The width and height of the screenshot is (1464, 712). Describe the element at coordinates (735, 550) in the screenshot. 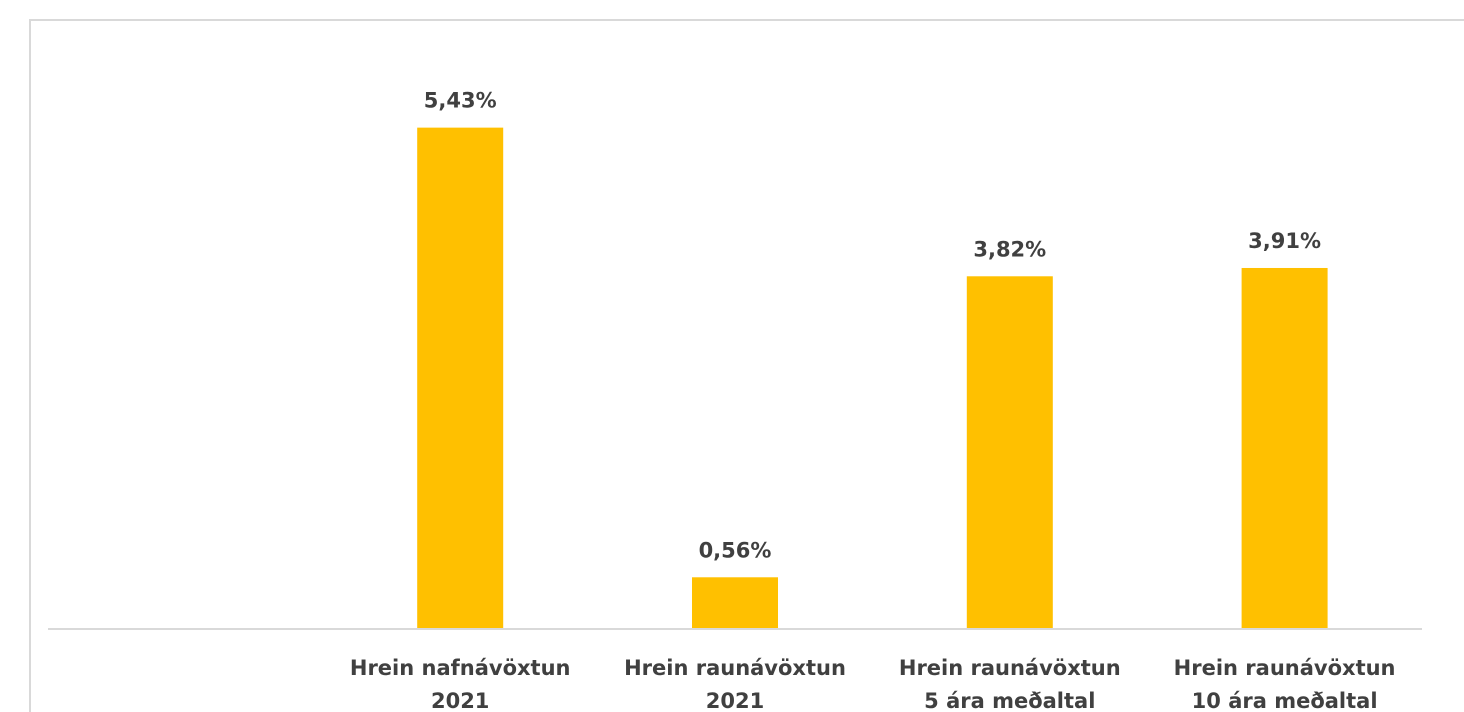

I see `data-label: 0,56%` at that location.